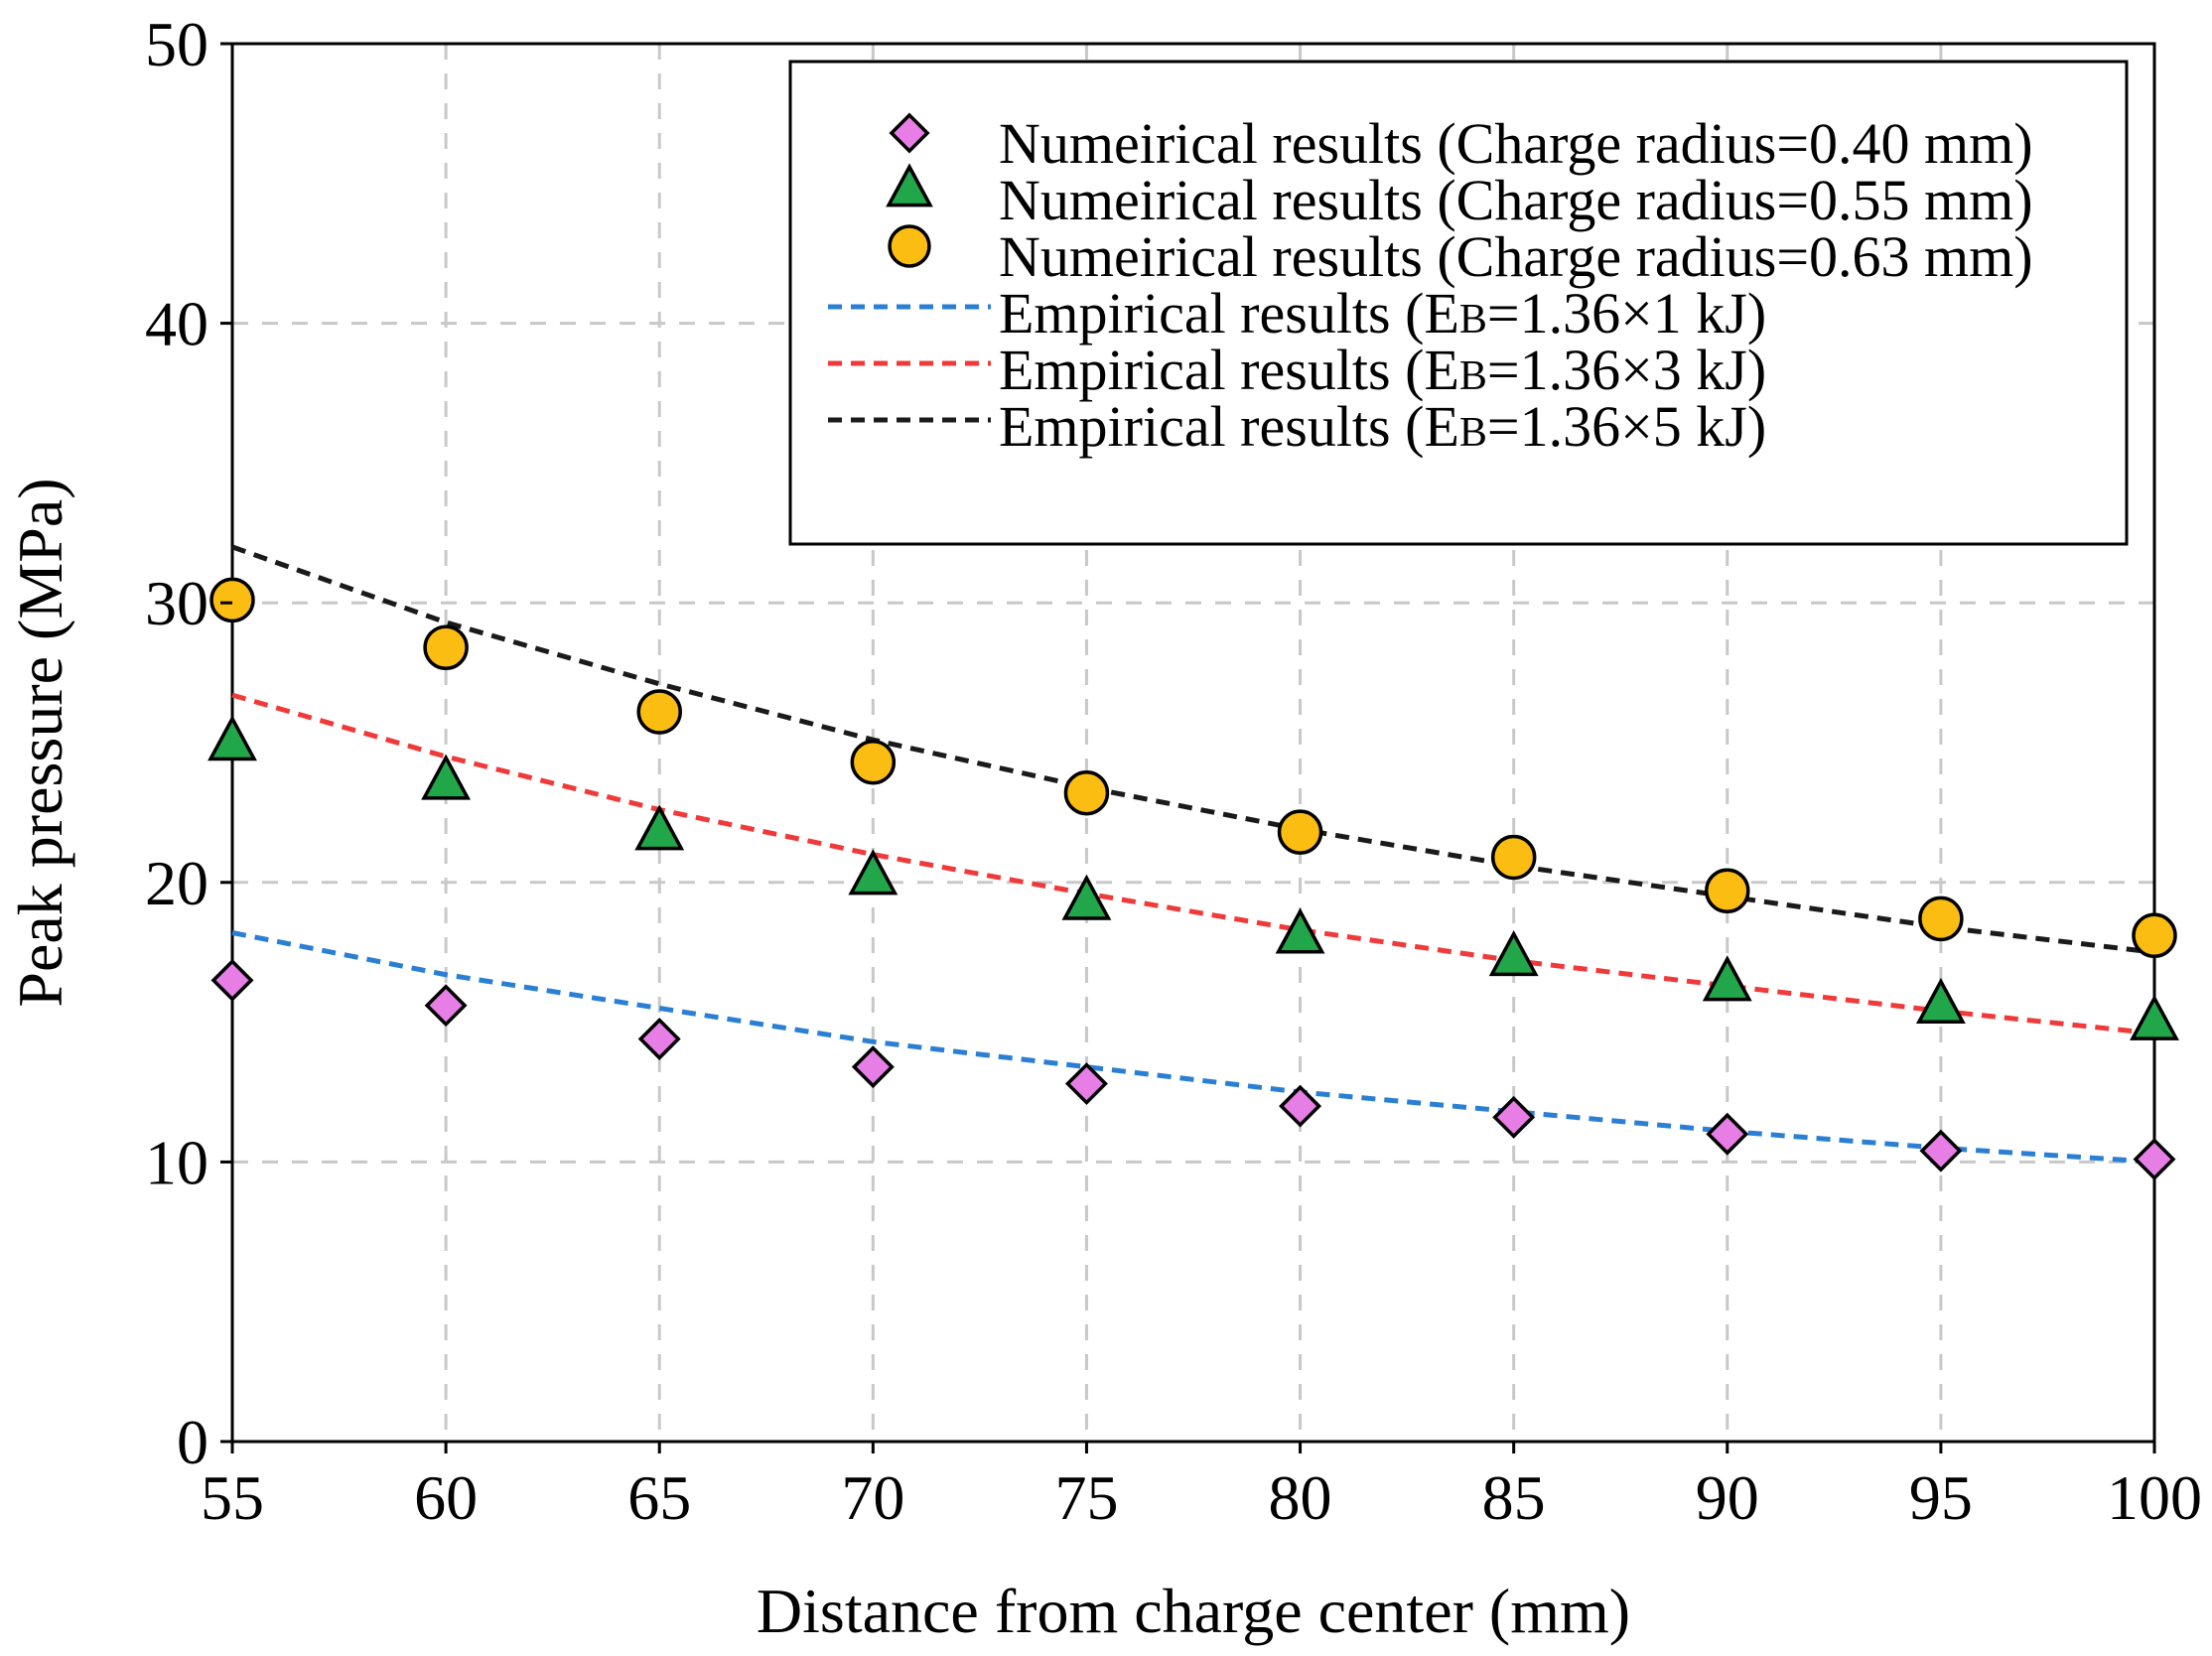 This screenshot has width=2212, height=1656. I want to click on y-axis-title: Peak pressure (MPa), so click(40, 743).